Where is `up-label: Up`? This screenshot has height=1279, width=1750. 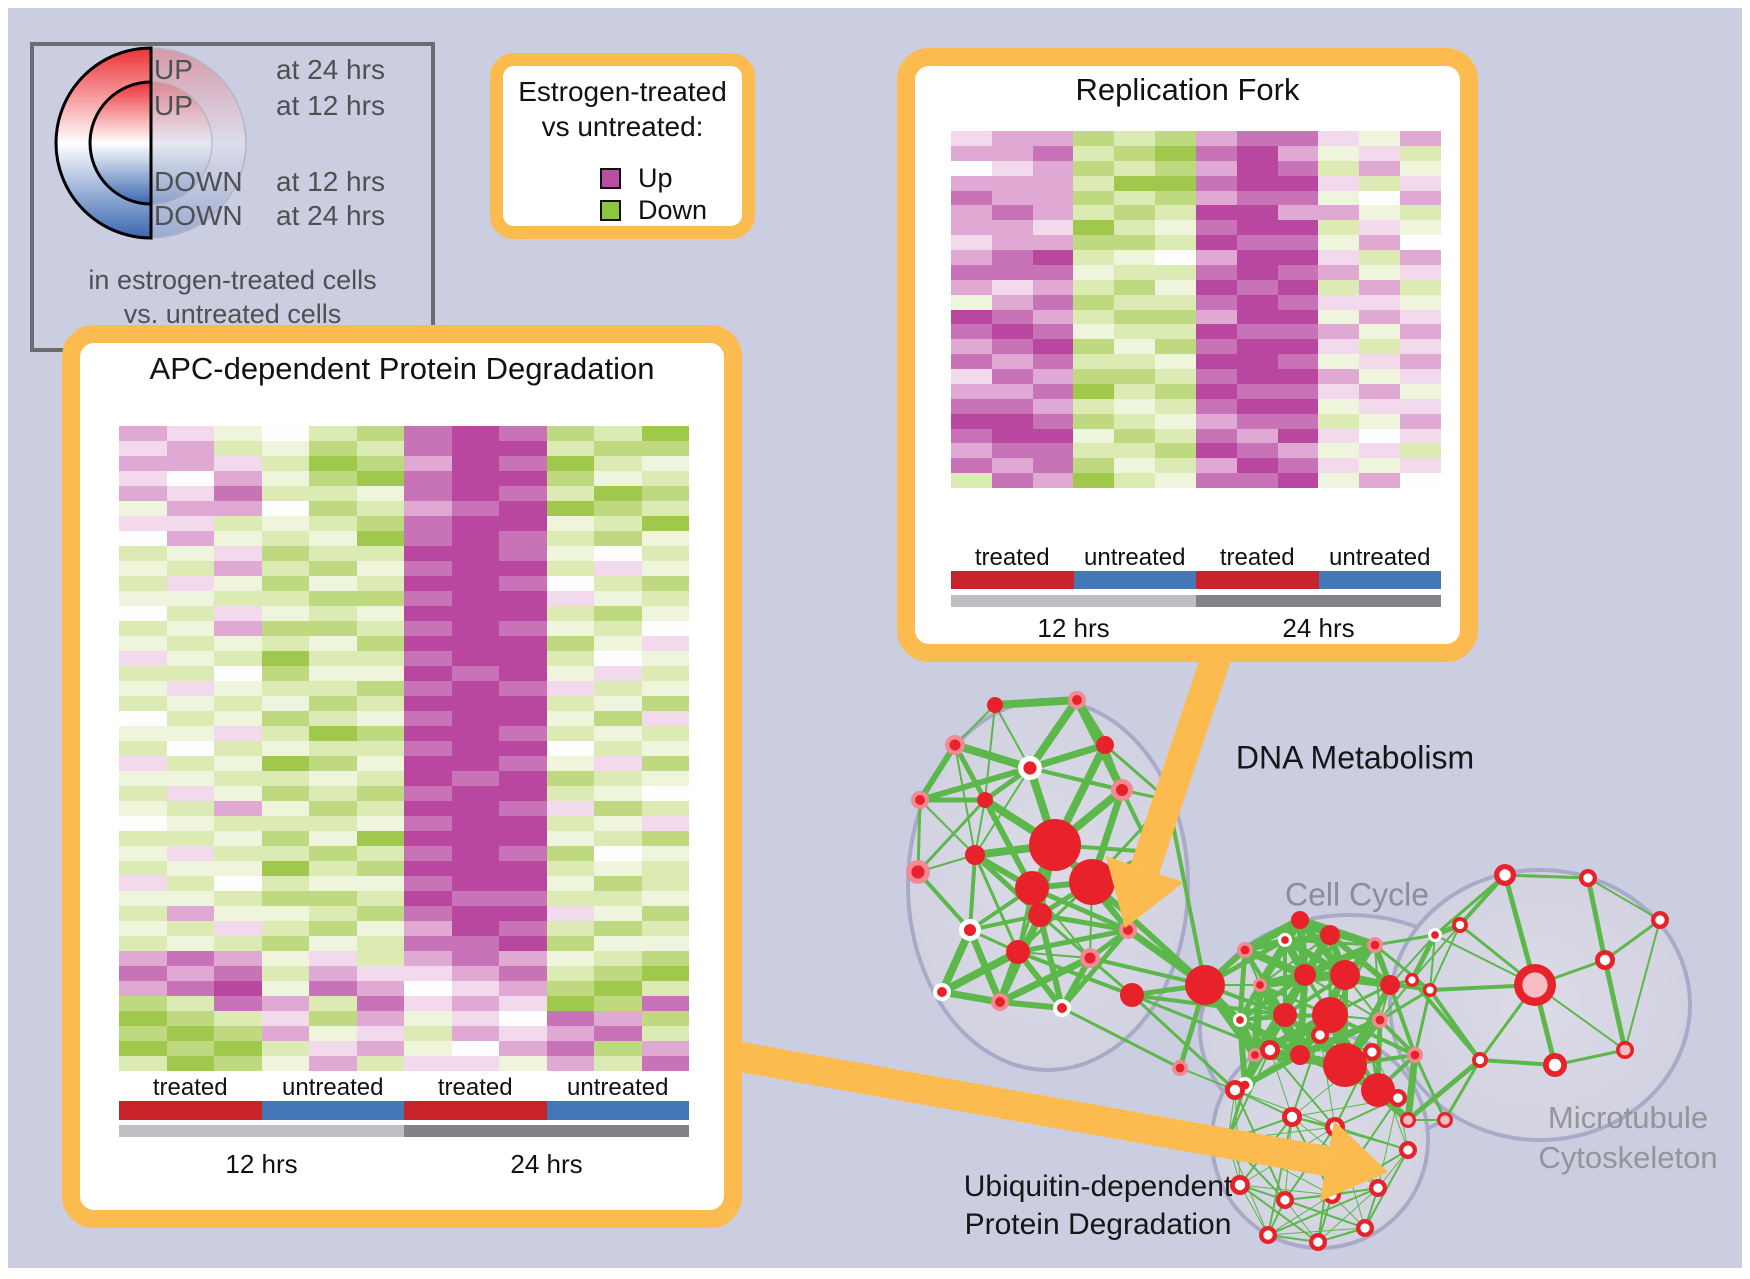 up-label: Up is located at coordinates (655, 178).